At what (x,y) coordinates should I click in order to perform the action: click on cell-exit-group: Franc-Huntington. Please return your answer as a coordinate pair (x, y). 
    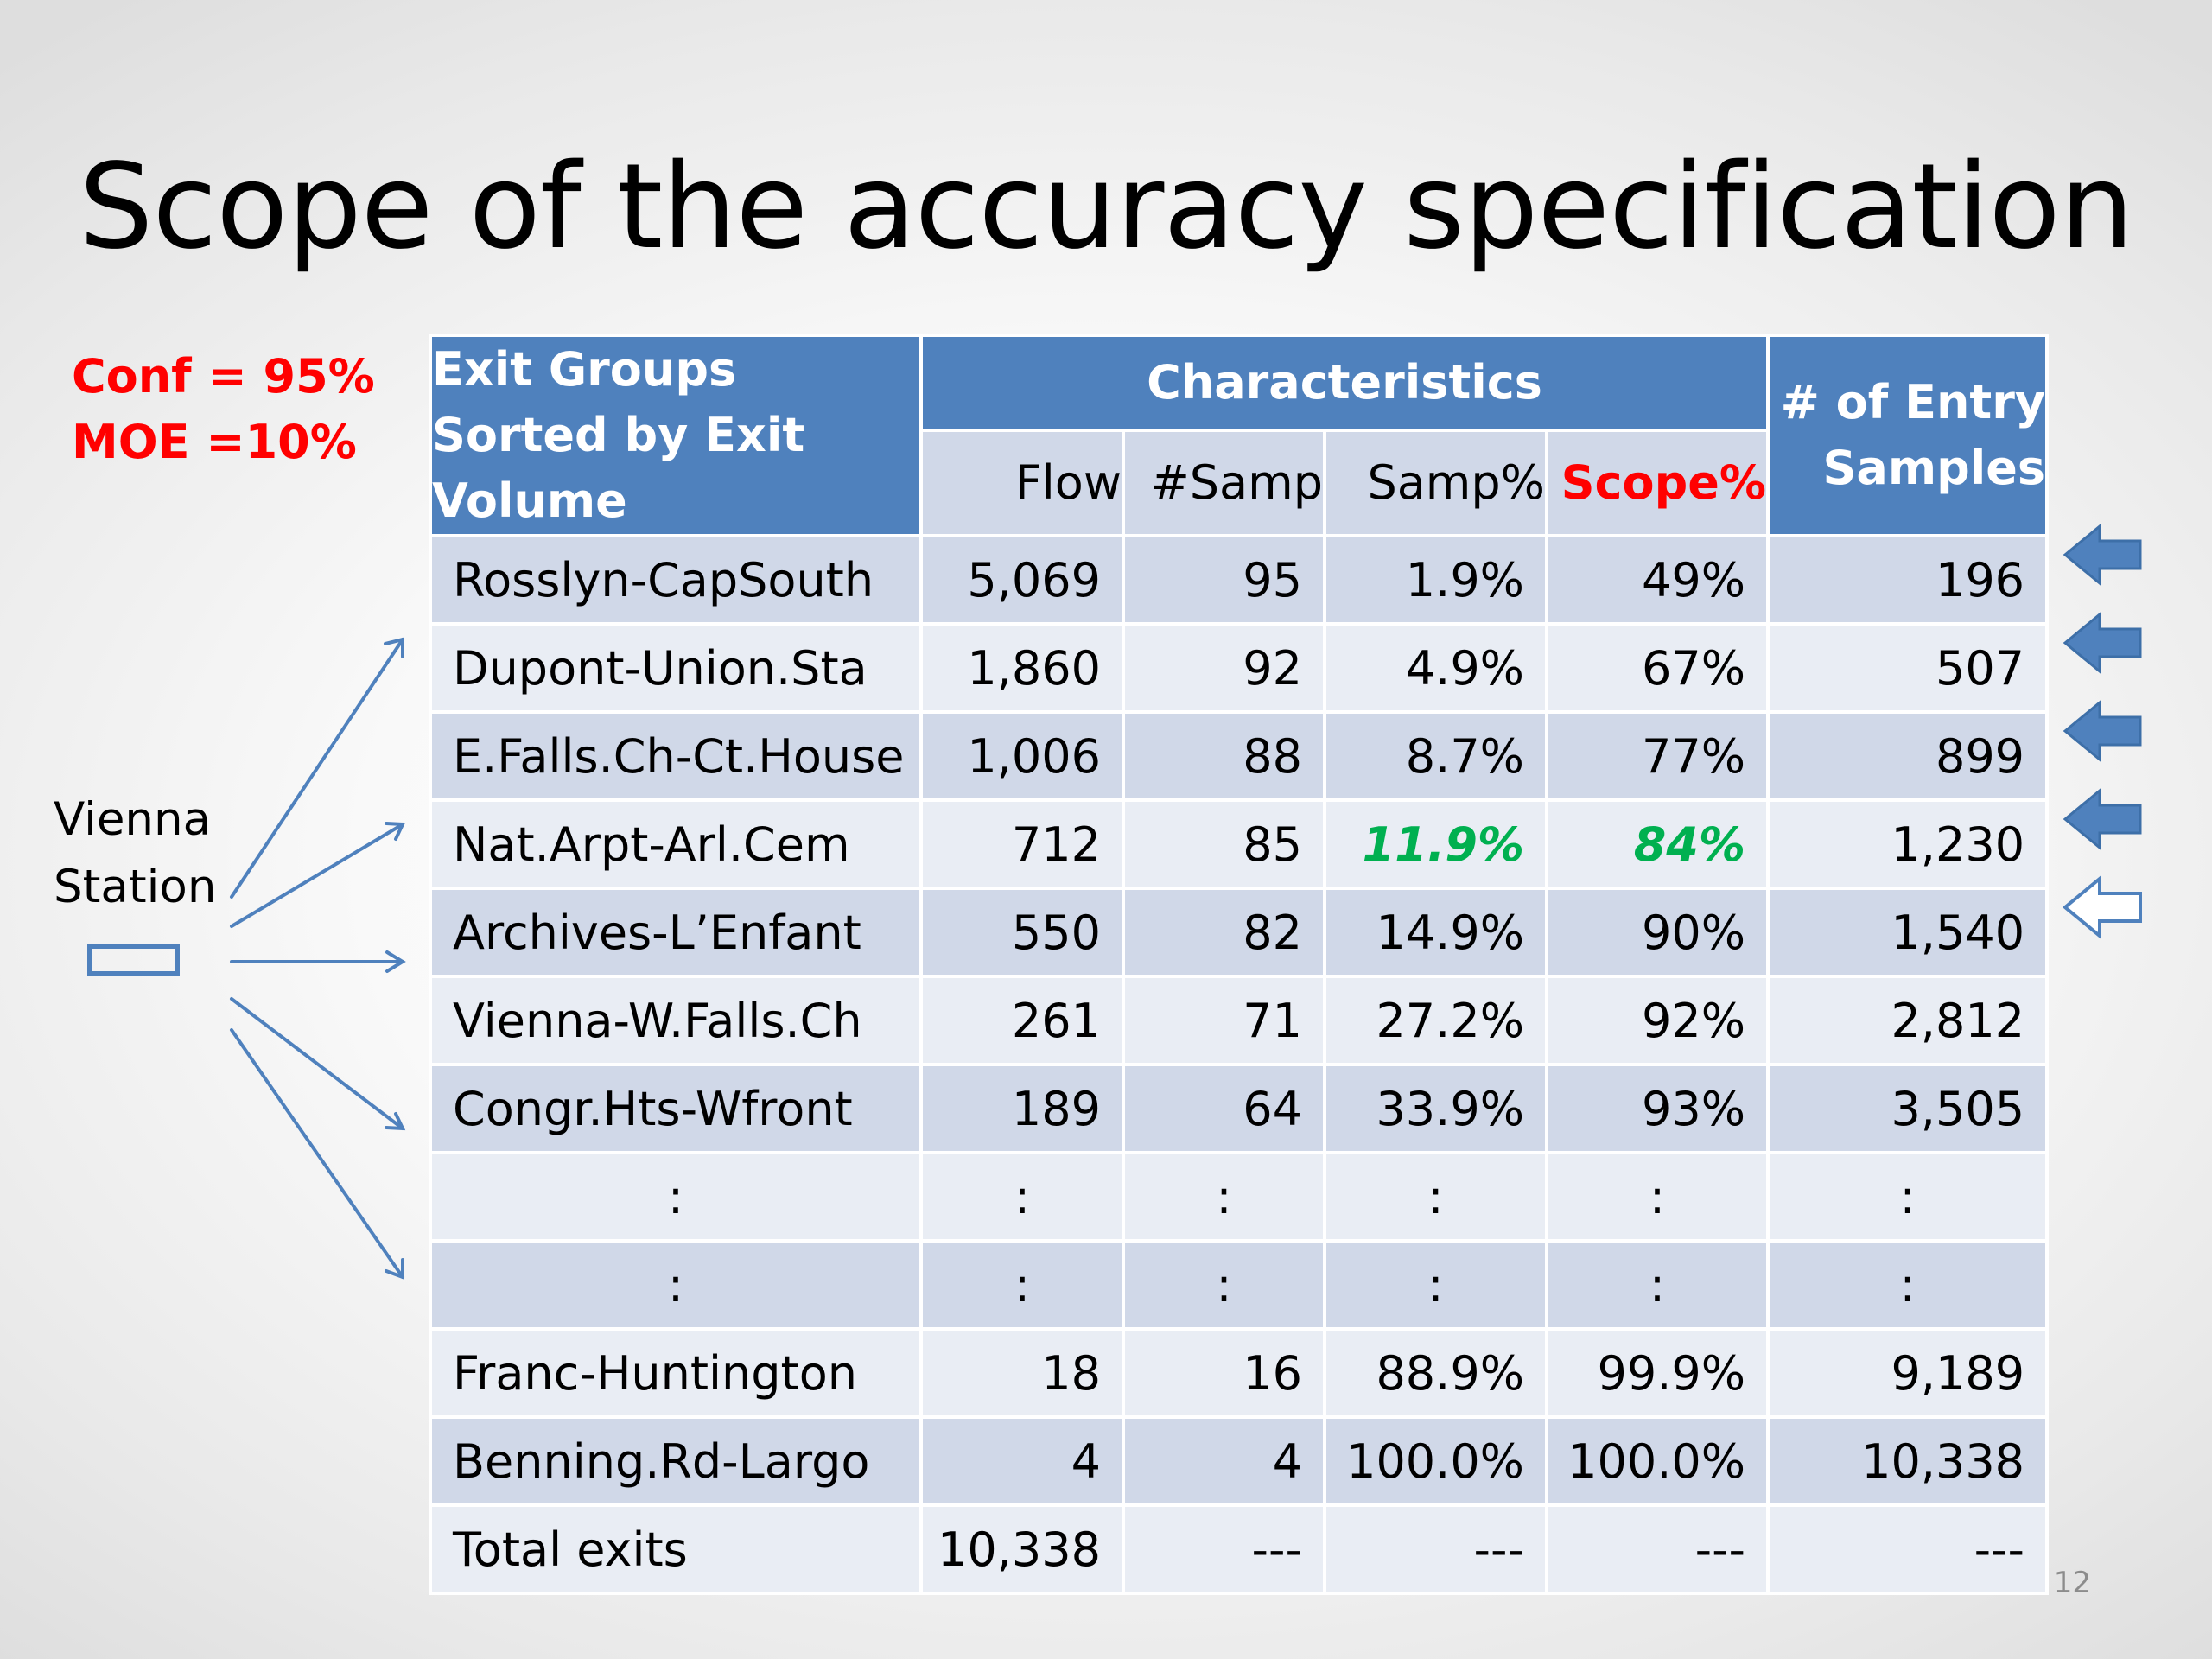
    Looking at the image, I should click on (676, 1373).